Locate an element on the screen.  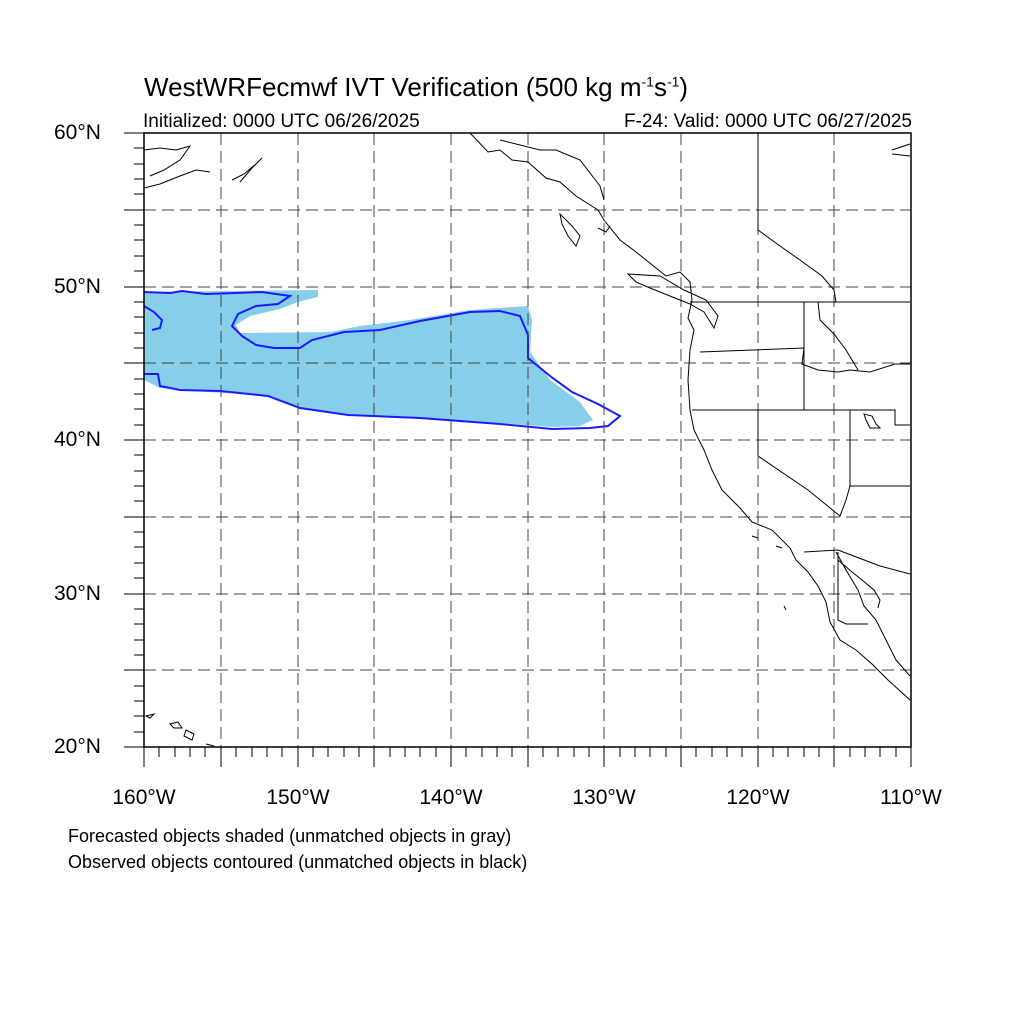
lon-label-110: 110°W is located at coordinates (911, 797).